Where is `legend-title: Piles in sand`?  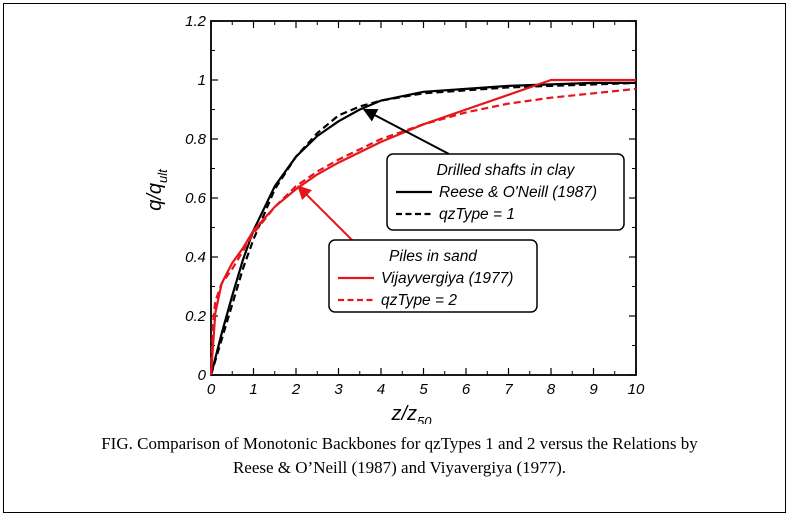 legend-title: Piles in sand is located at coordinates (433, 256).